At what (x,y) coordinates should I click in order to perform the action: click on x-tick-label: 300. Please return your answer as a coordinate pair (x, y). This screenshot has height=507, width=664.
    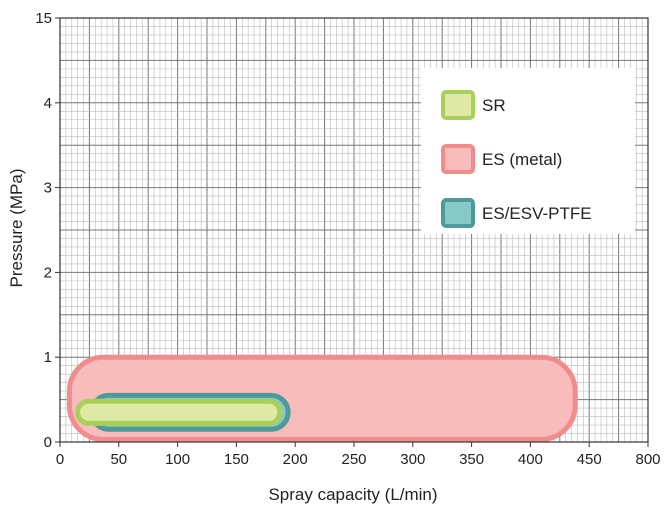
    Looking at the image, I should click on (412, 459).